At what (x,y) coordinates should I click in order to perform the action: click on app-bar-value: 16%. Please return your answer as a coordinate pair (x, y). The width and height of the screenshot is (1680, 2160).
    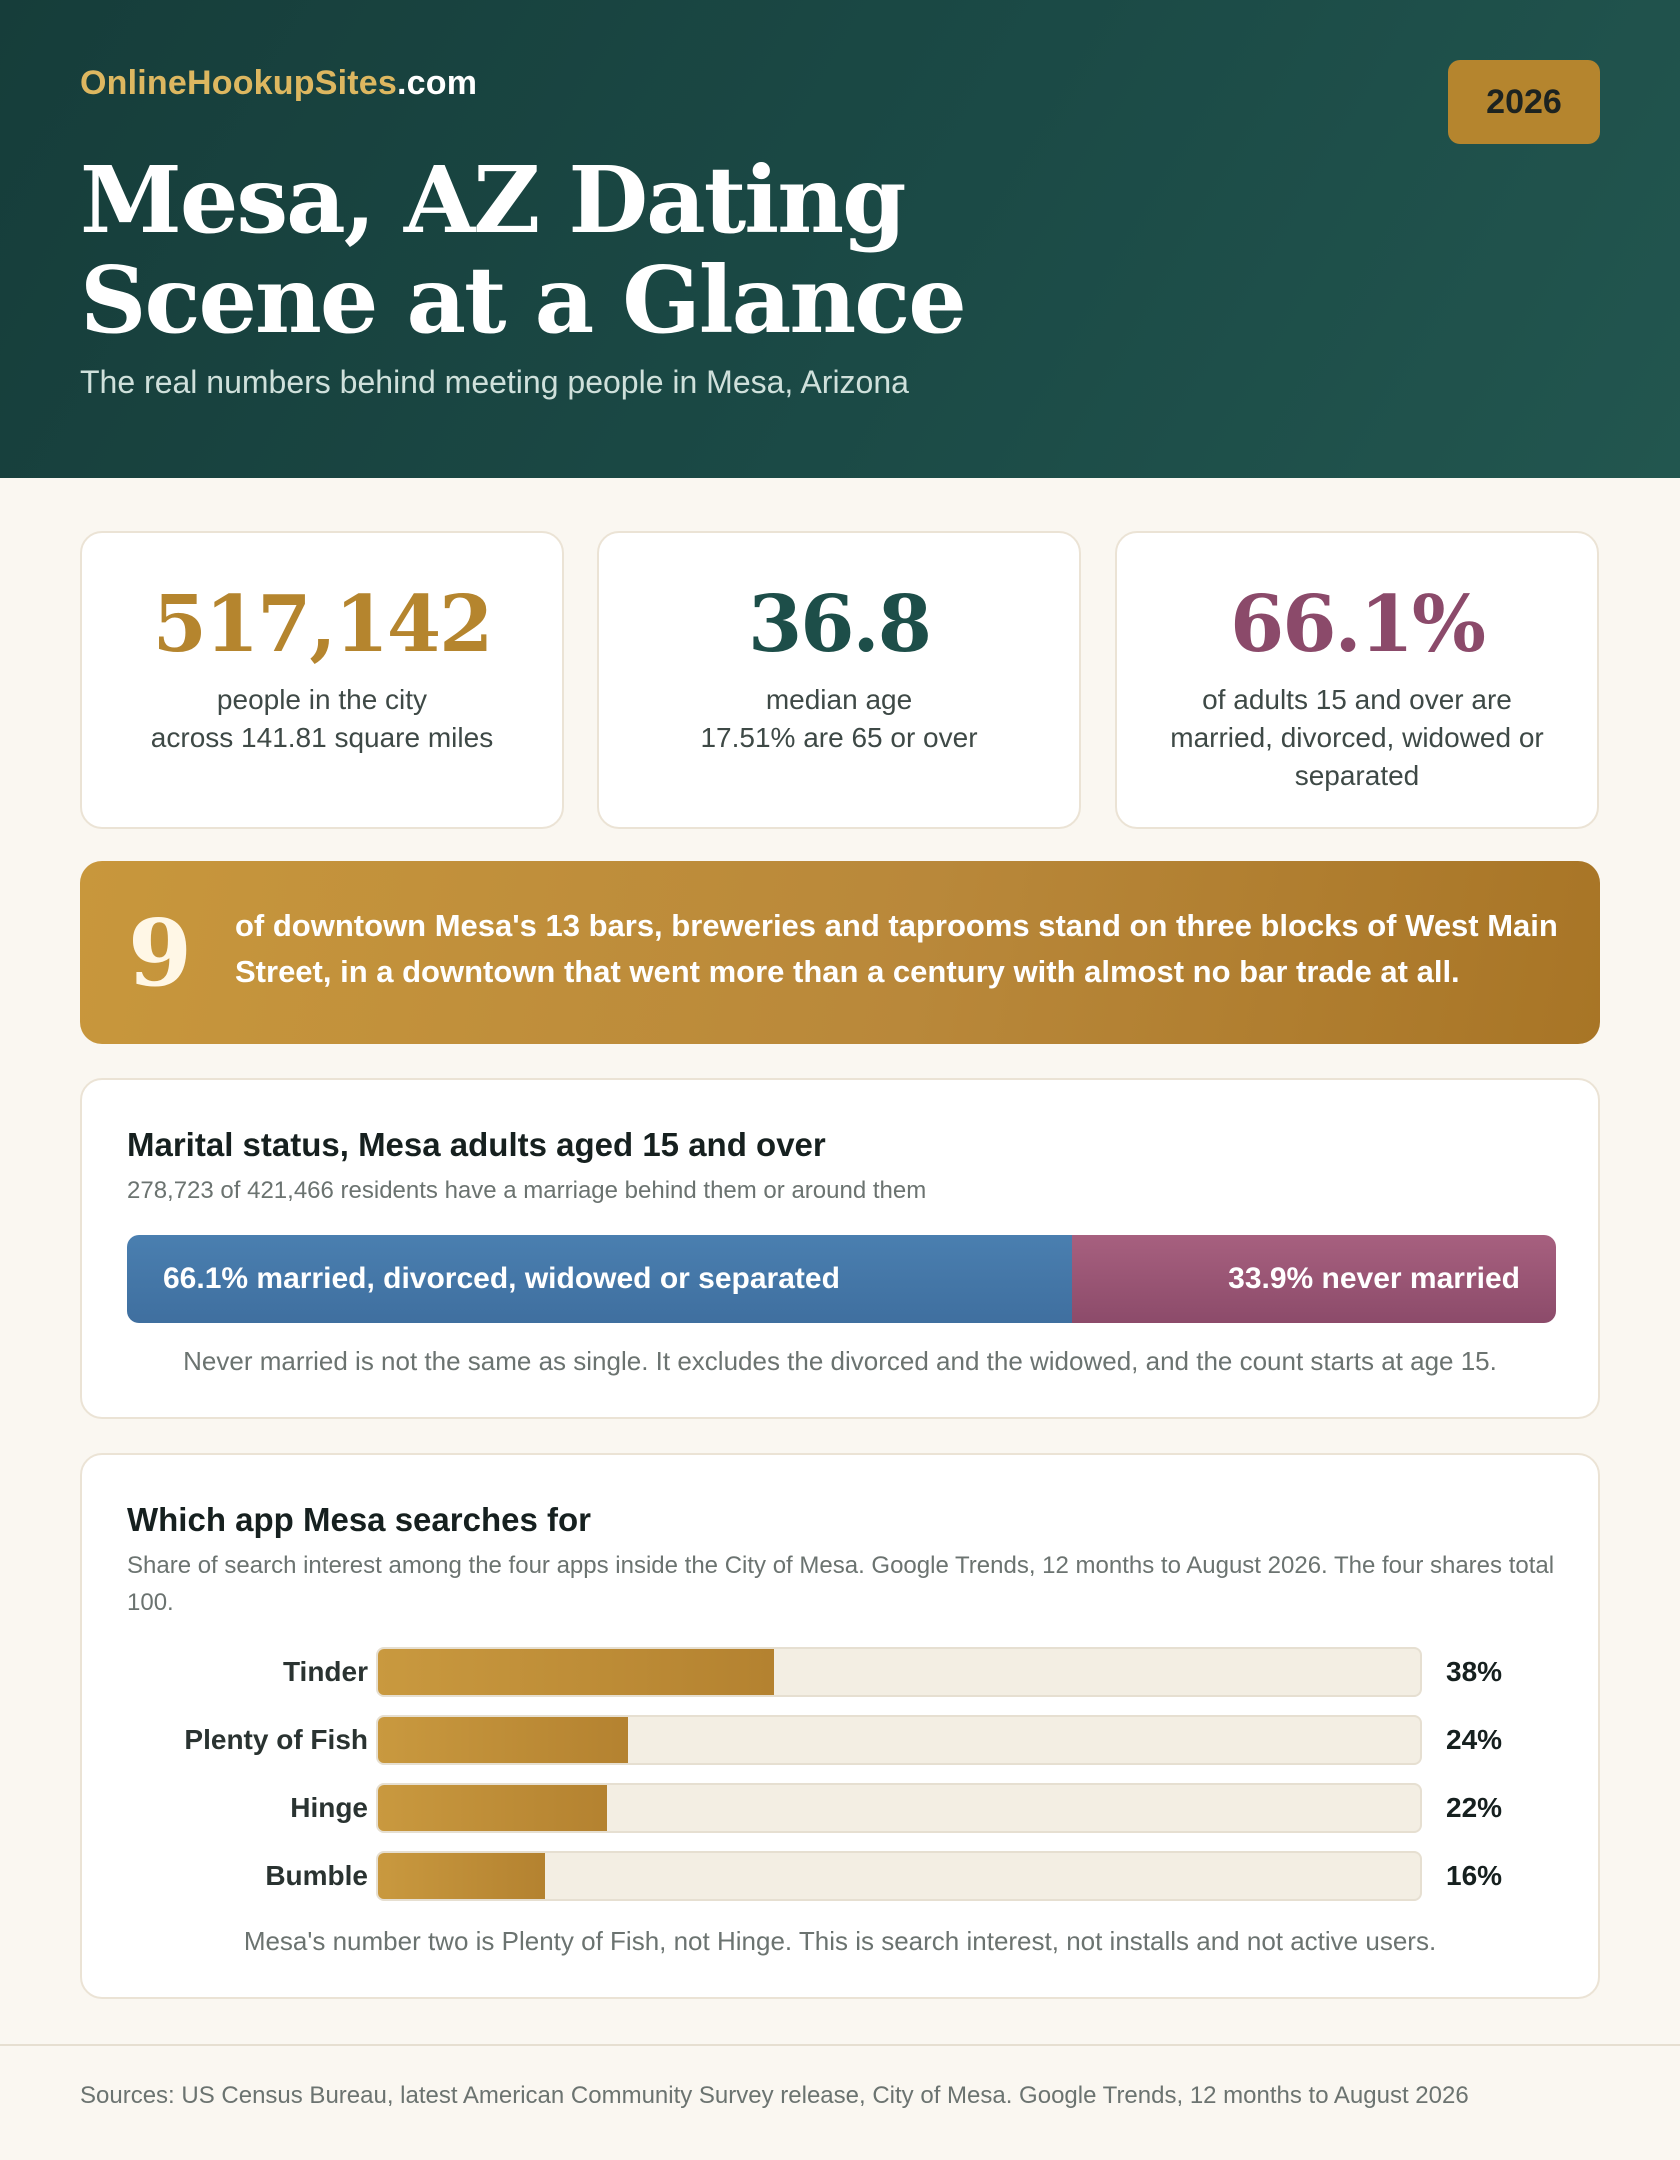
    Looking at the image, I should click on (1474, 1875).